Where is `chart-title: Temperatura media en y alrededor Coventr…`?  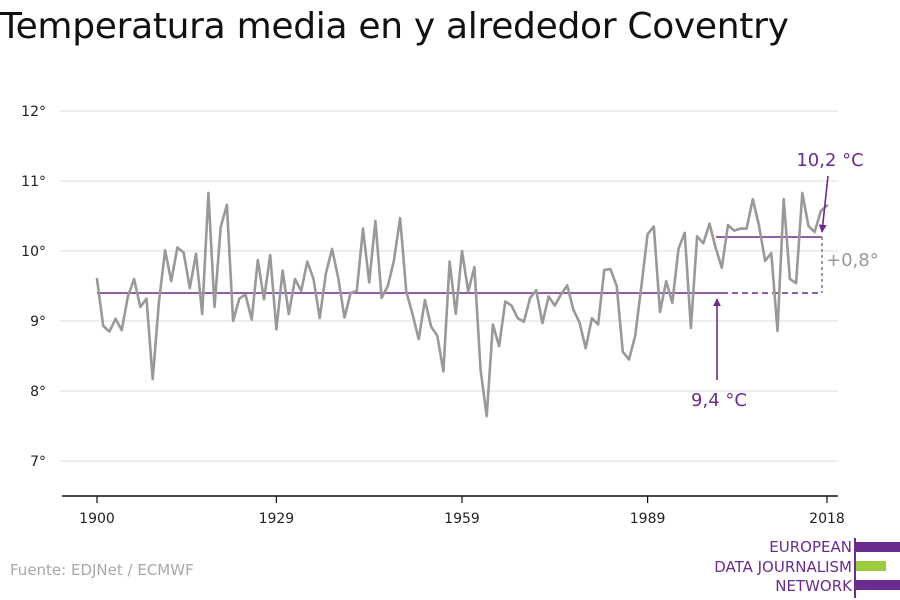 chart-title: Temperatura media en y alrededor Coventr… is located at coordinates (394, 26).